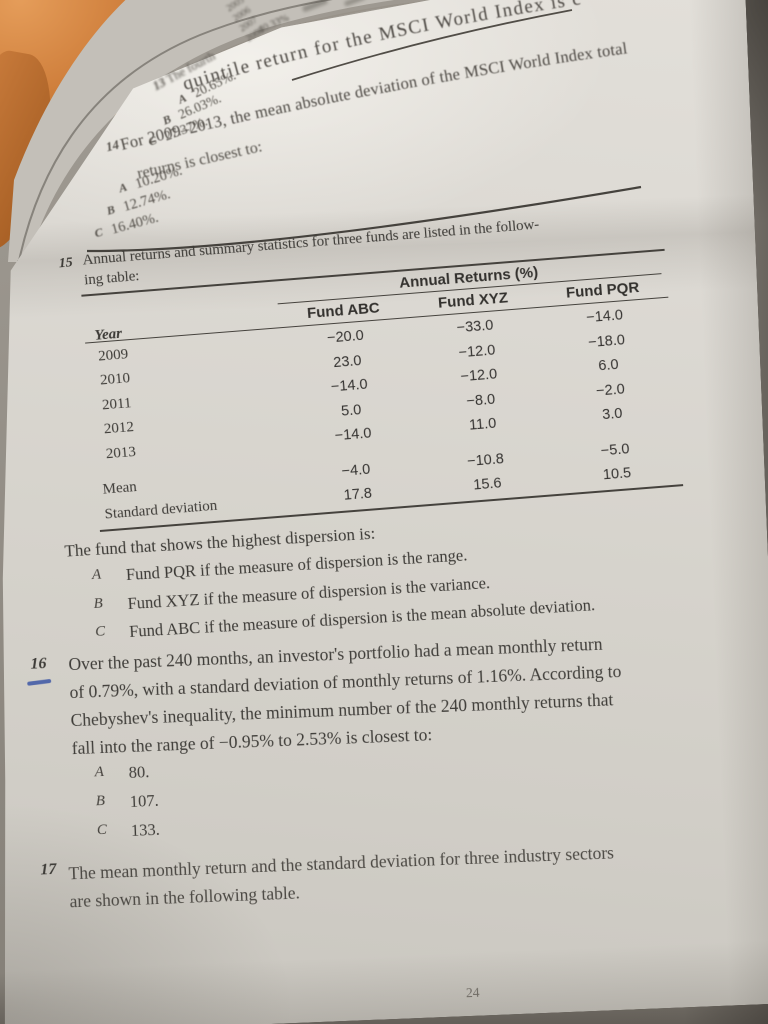 The width and height of the screenshot is (768, 1024). I want to click on q17-number: 17, so click(48, 869).